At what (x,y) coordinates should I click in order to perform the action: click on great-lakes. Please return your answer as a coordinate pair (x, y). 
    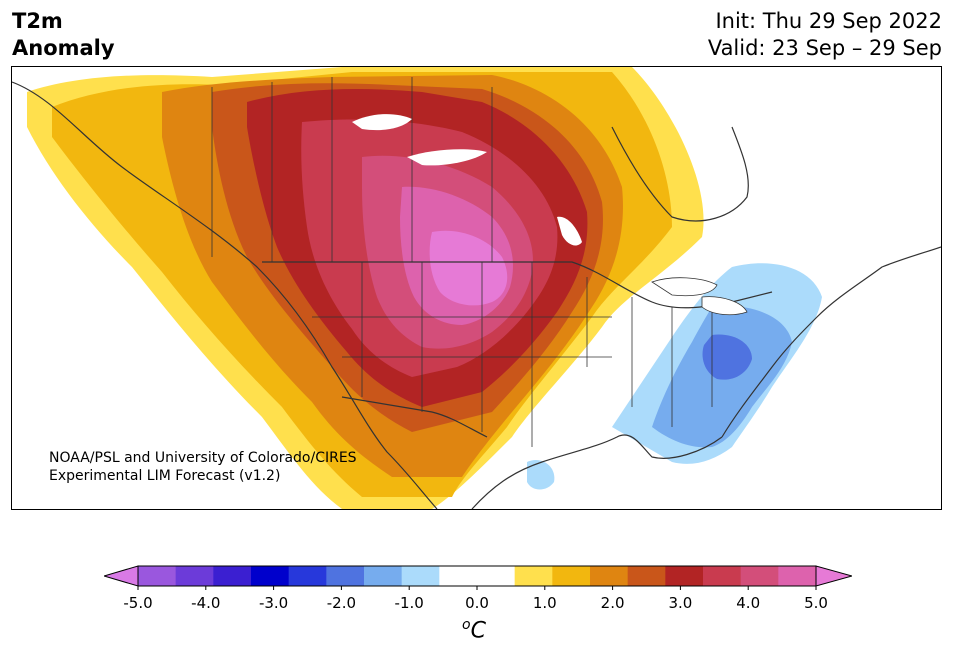
    Looking at the image, I should click on (699, 296).